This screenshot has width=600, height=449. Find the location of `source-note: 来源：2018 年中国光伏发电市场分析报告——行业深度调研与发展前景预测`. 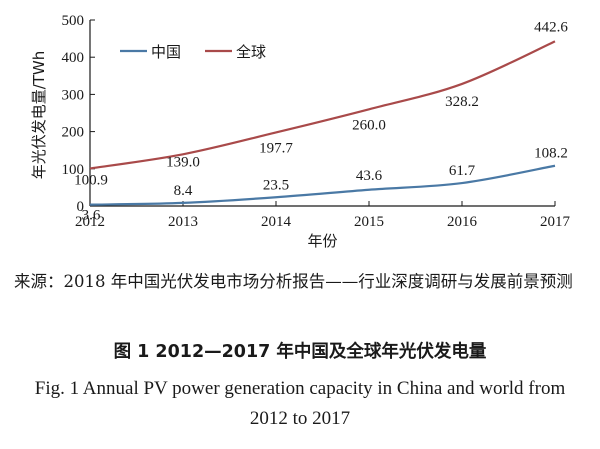

source-note: 来源：2018 年中国光伏发电市场分析报告——行业深度调研与发展前景预测 is located at coordinates (293, 281).